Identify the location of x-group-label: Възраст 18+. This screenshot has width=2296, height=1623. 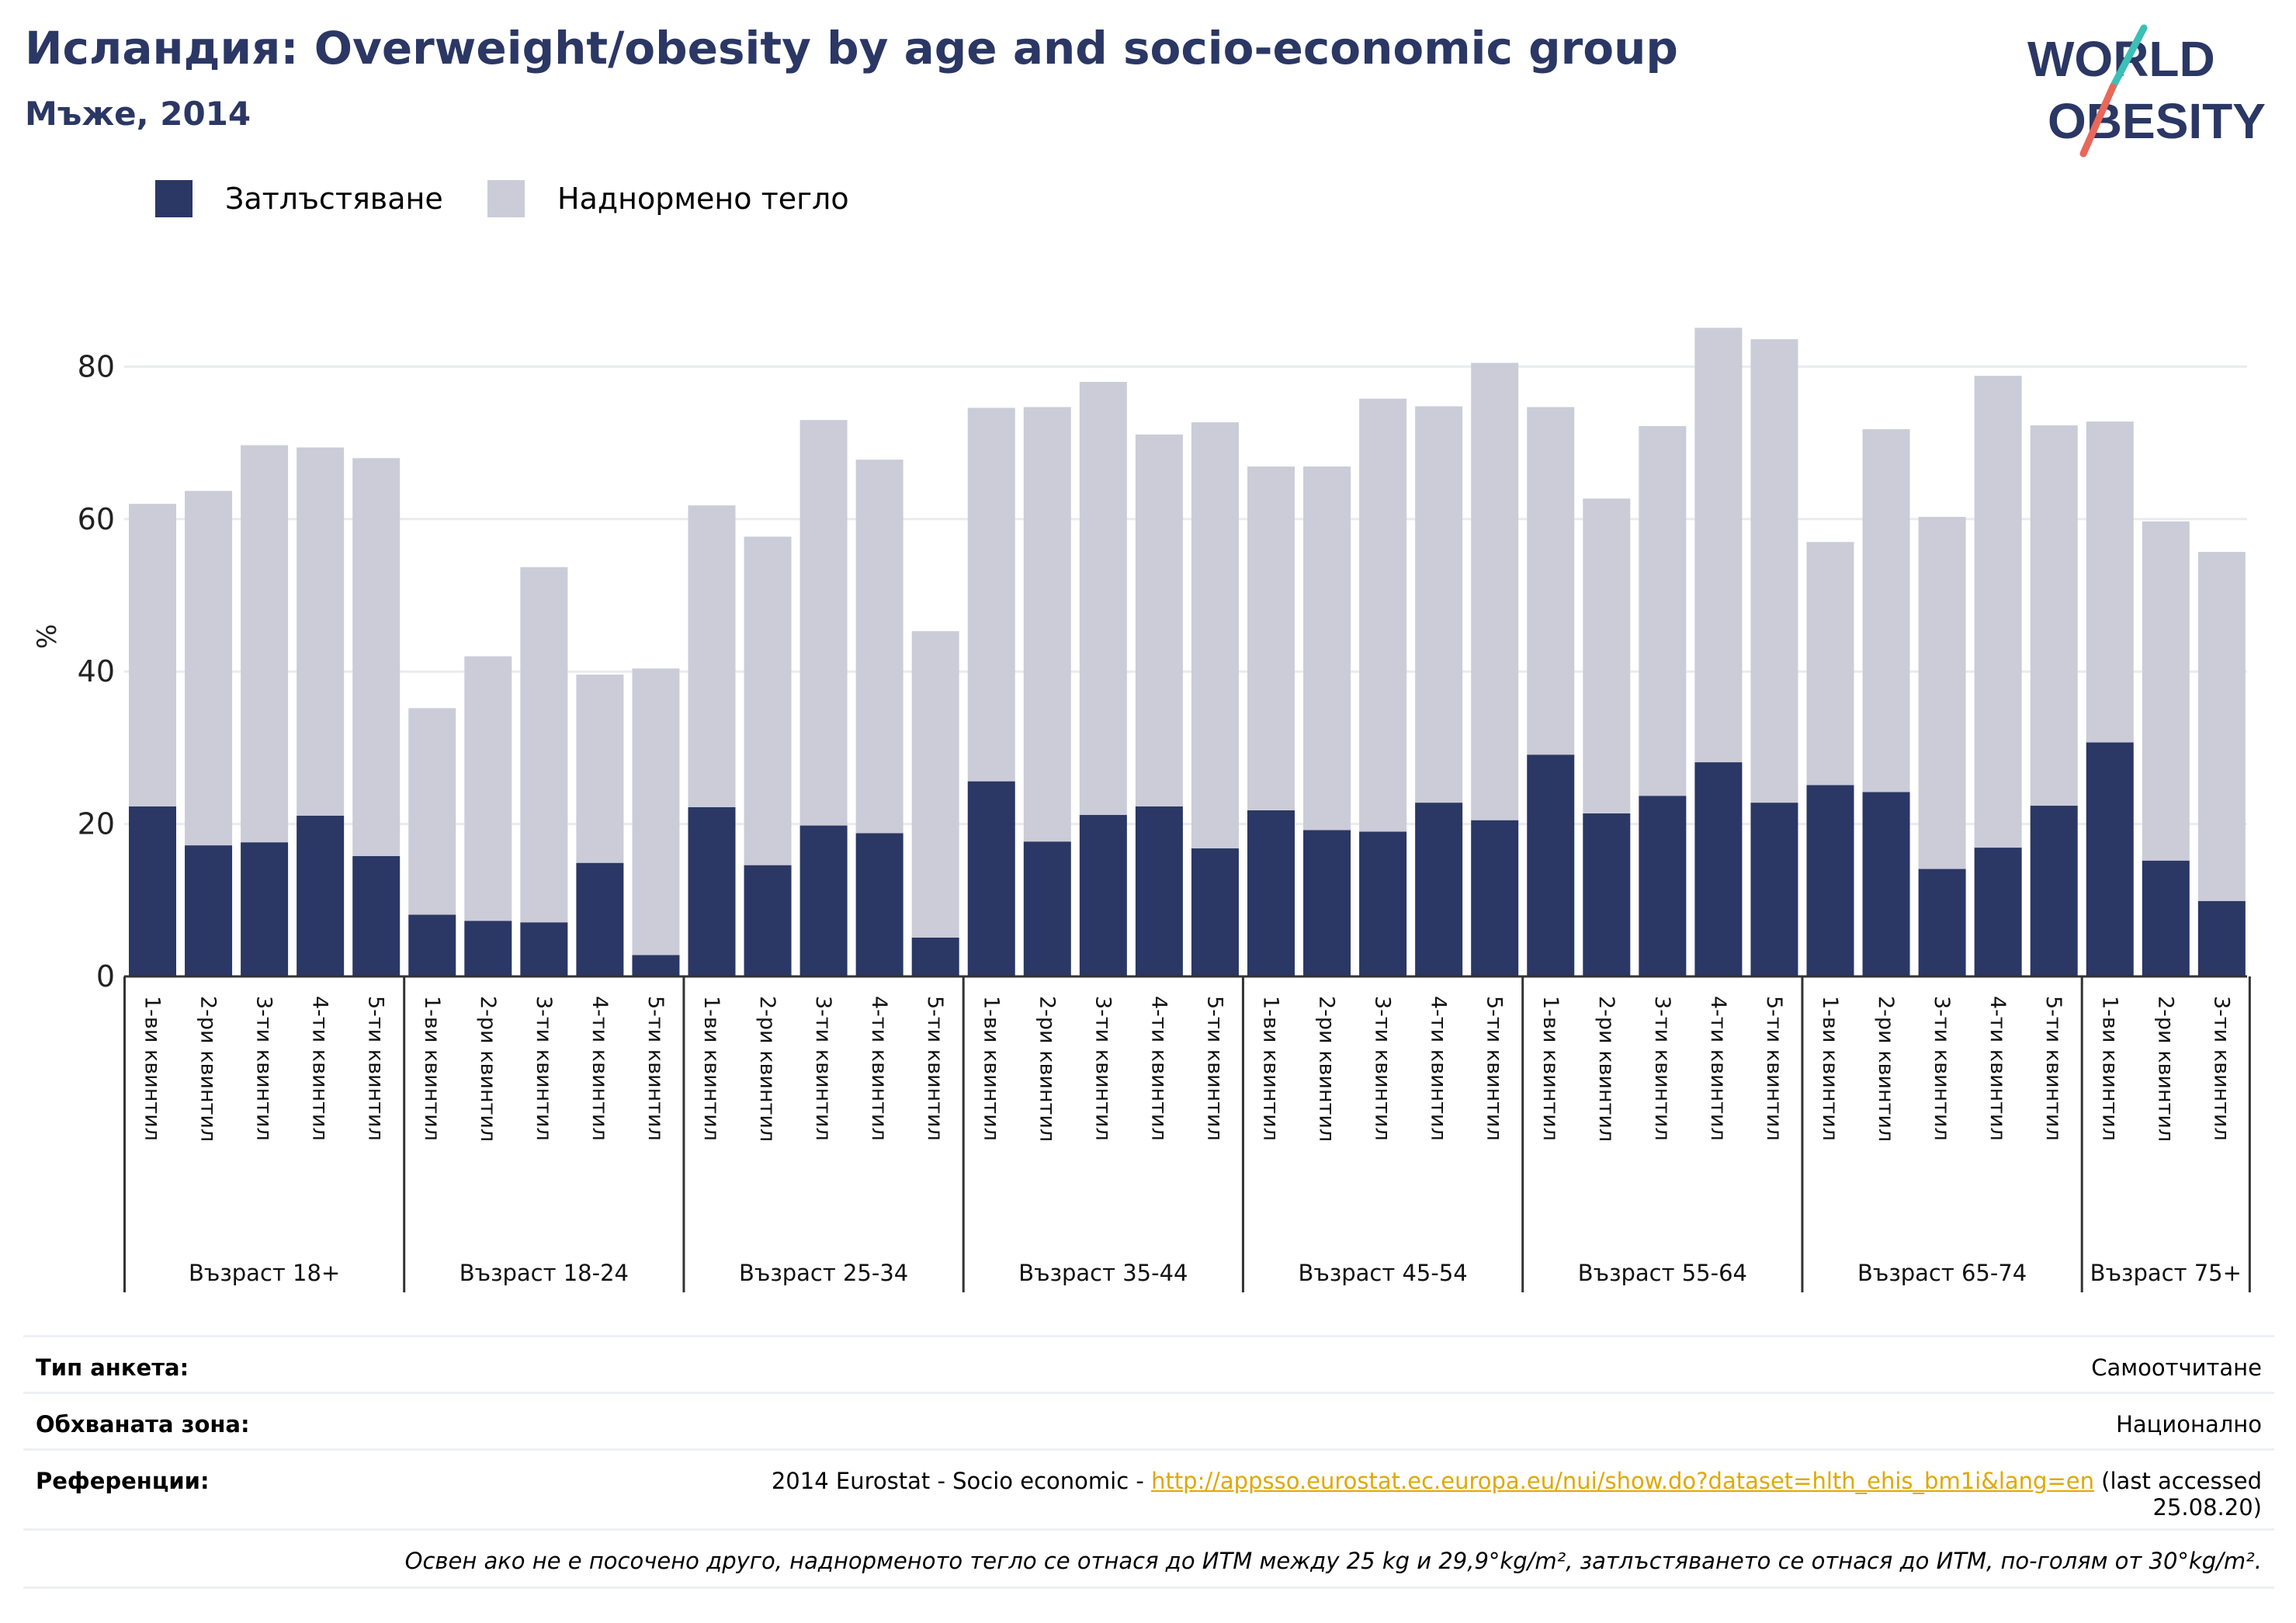
(264, 1273).